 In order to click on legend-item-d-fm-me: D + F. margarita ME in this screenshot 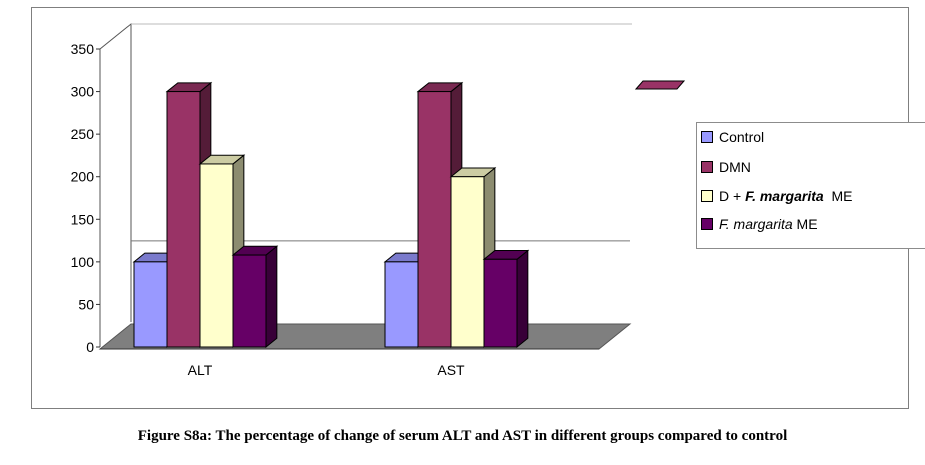, I will do `click(776, 196)`.